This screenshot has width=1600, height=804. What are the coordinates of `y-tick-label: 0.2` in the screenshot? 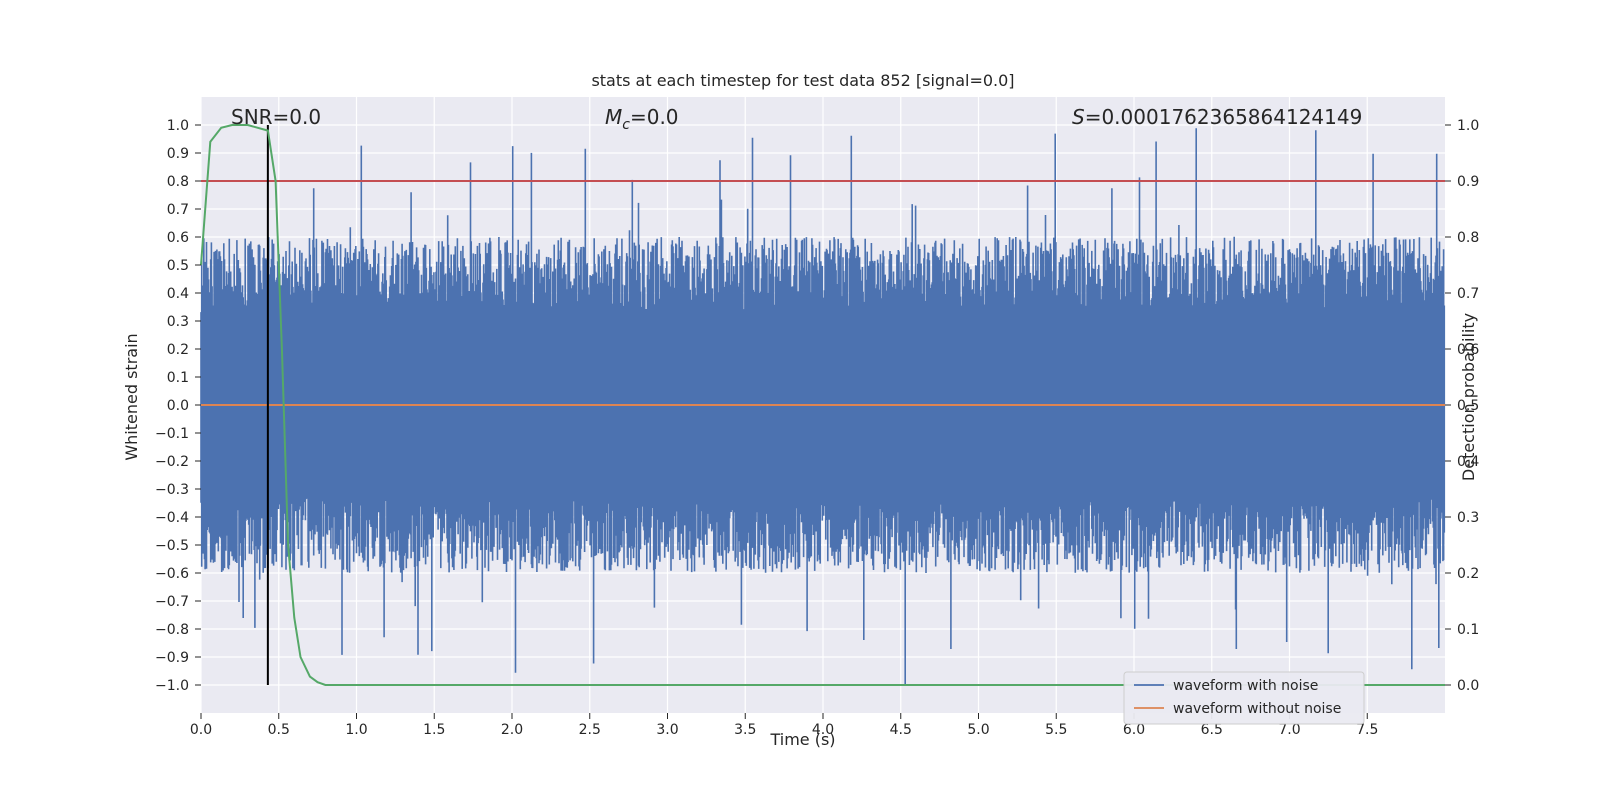 It's located at (178, 350).